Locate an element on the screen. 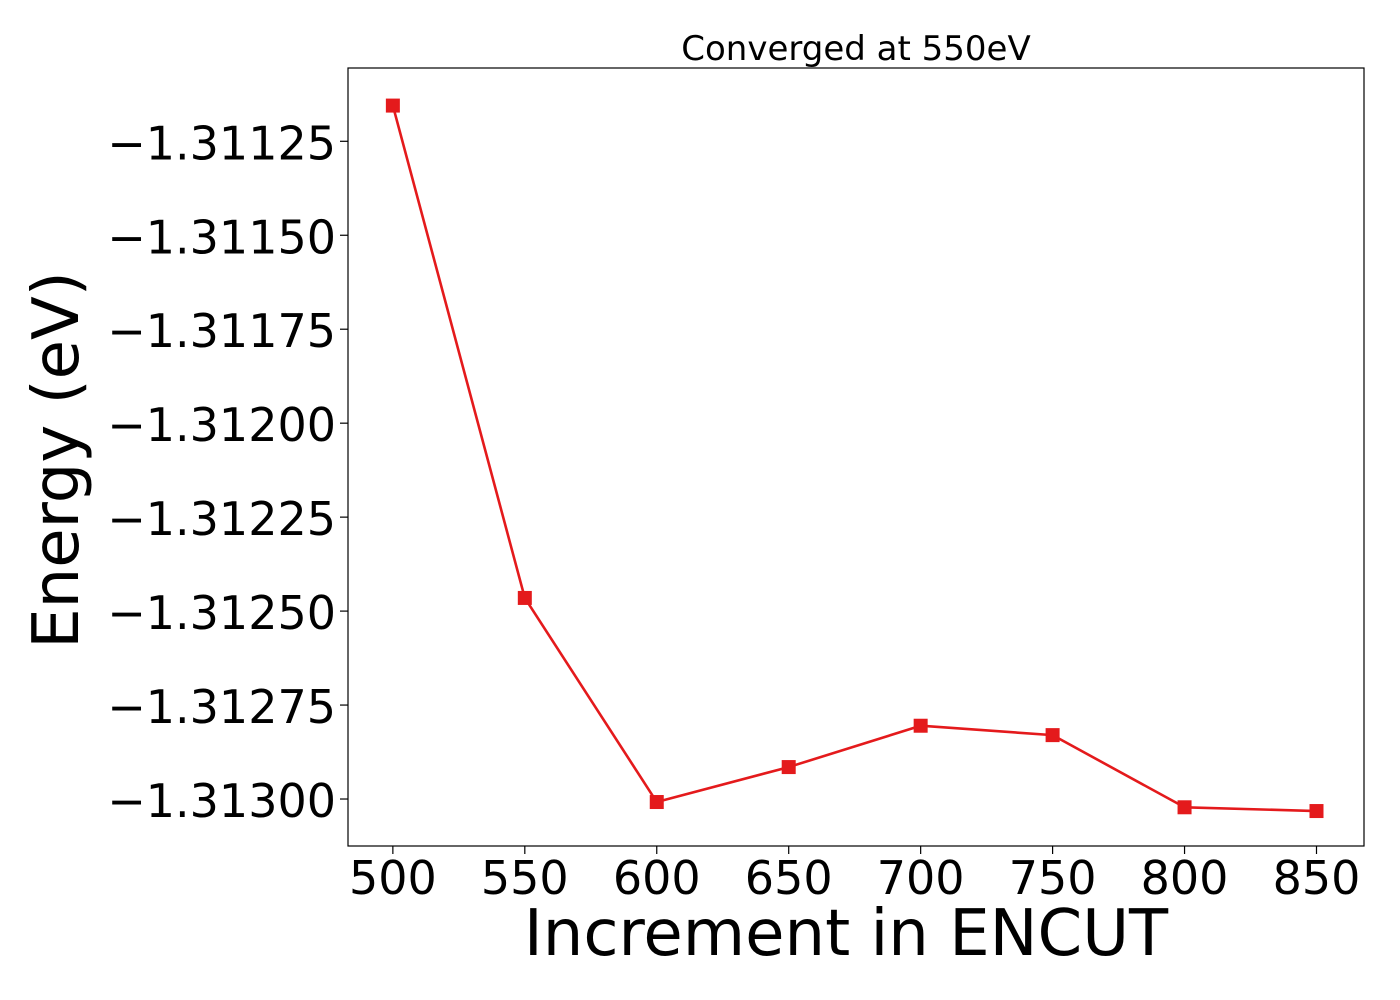 The width and height of the screenshot is (1400, 1000). y-tick-label: −1.31300 is located at coordinates (221, 801).